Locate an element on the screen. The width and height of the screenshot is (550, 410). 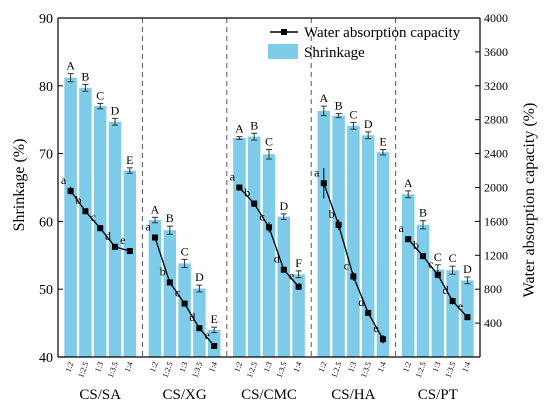
right-tick-label: 3600 is located at coordinates (496, 52).